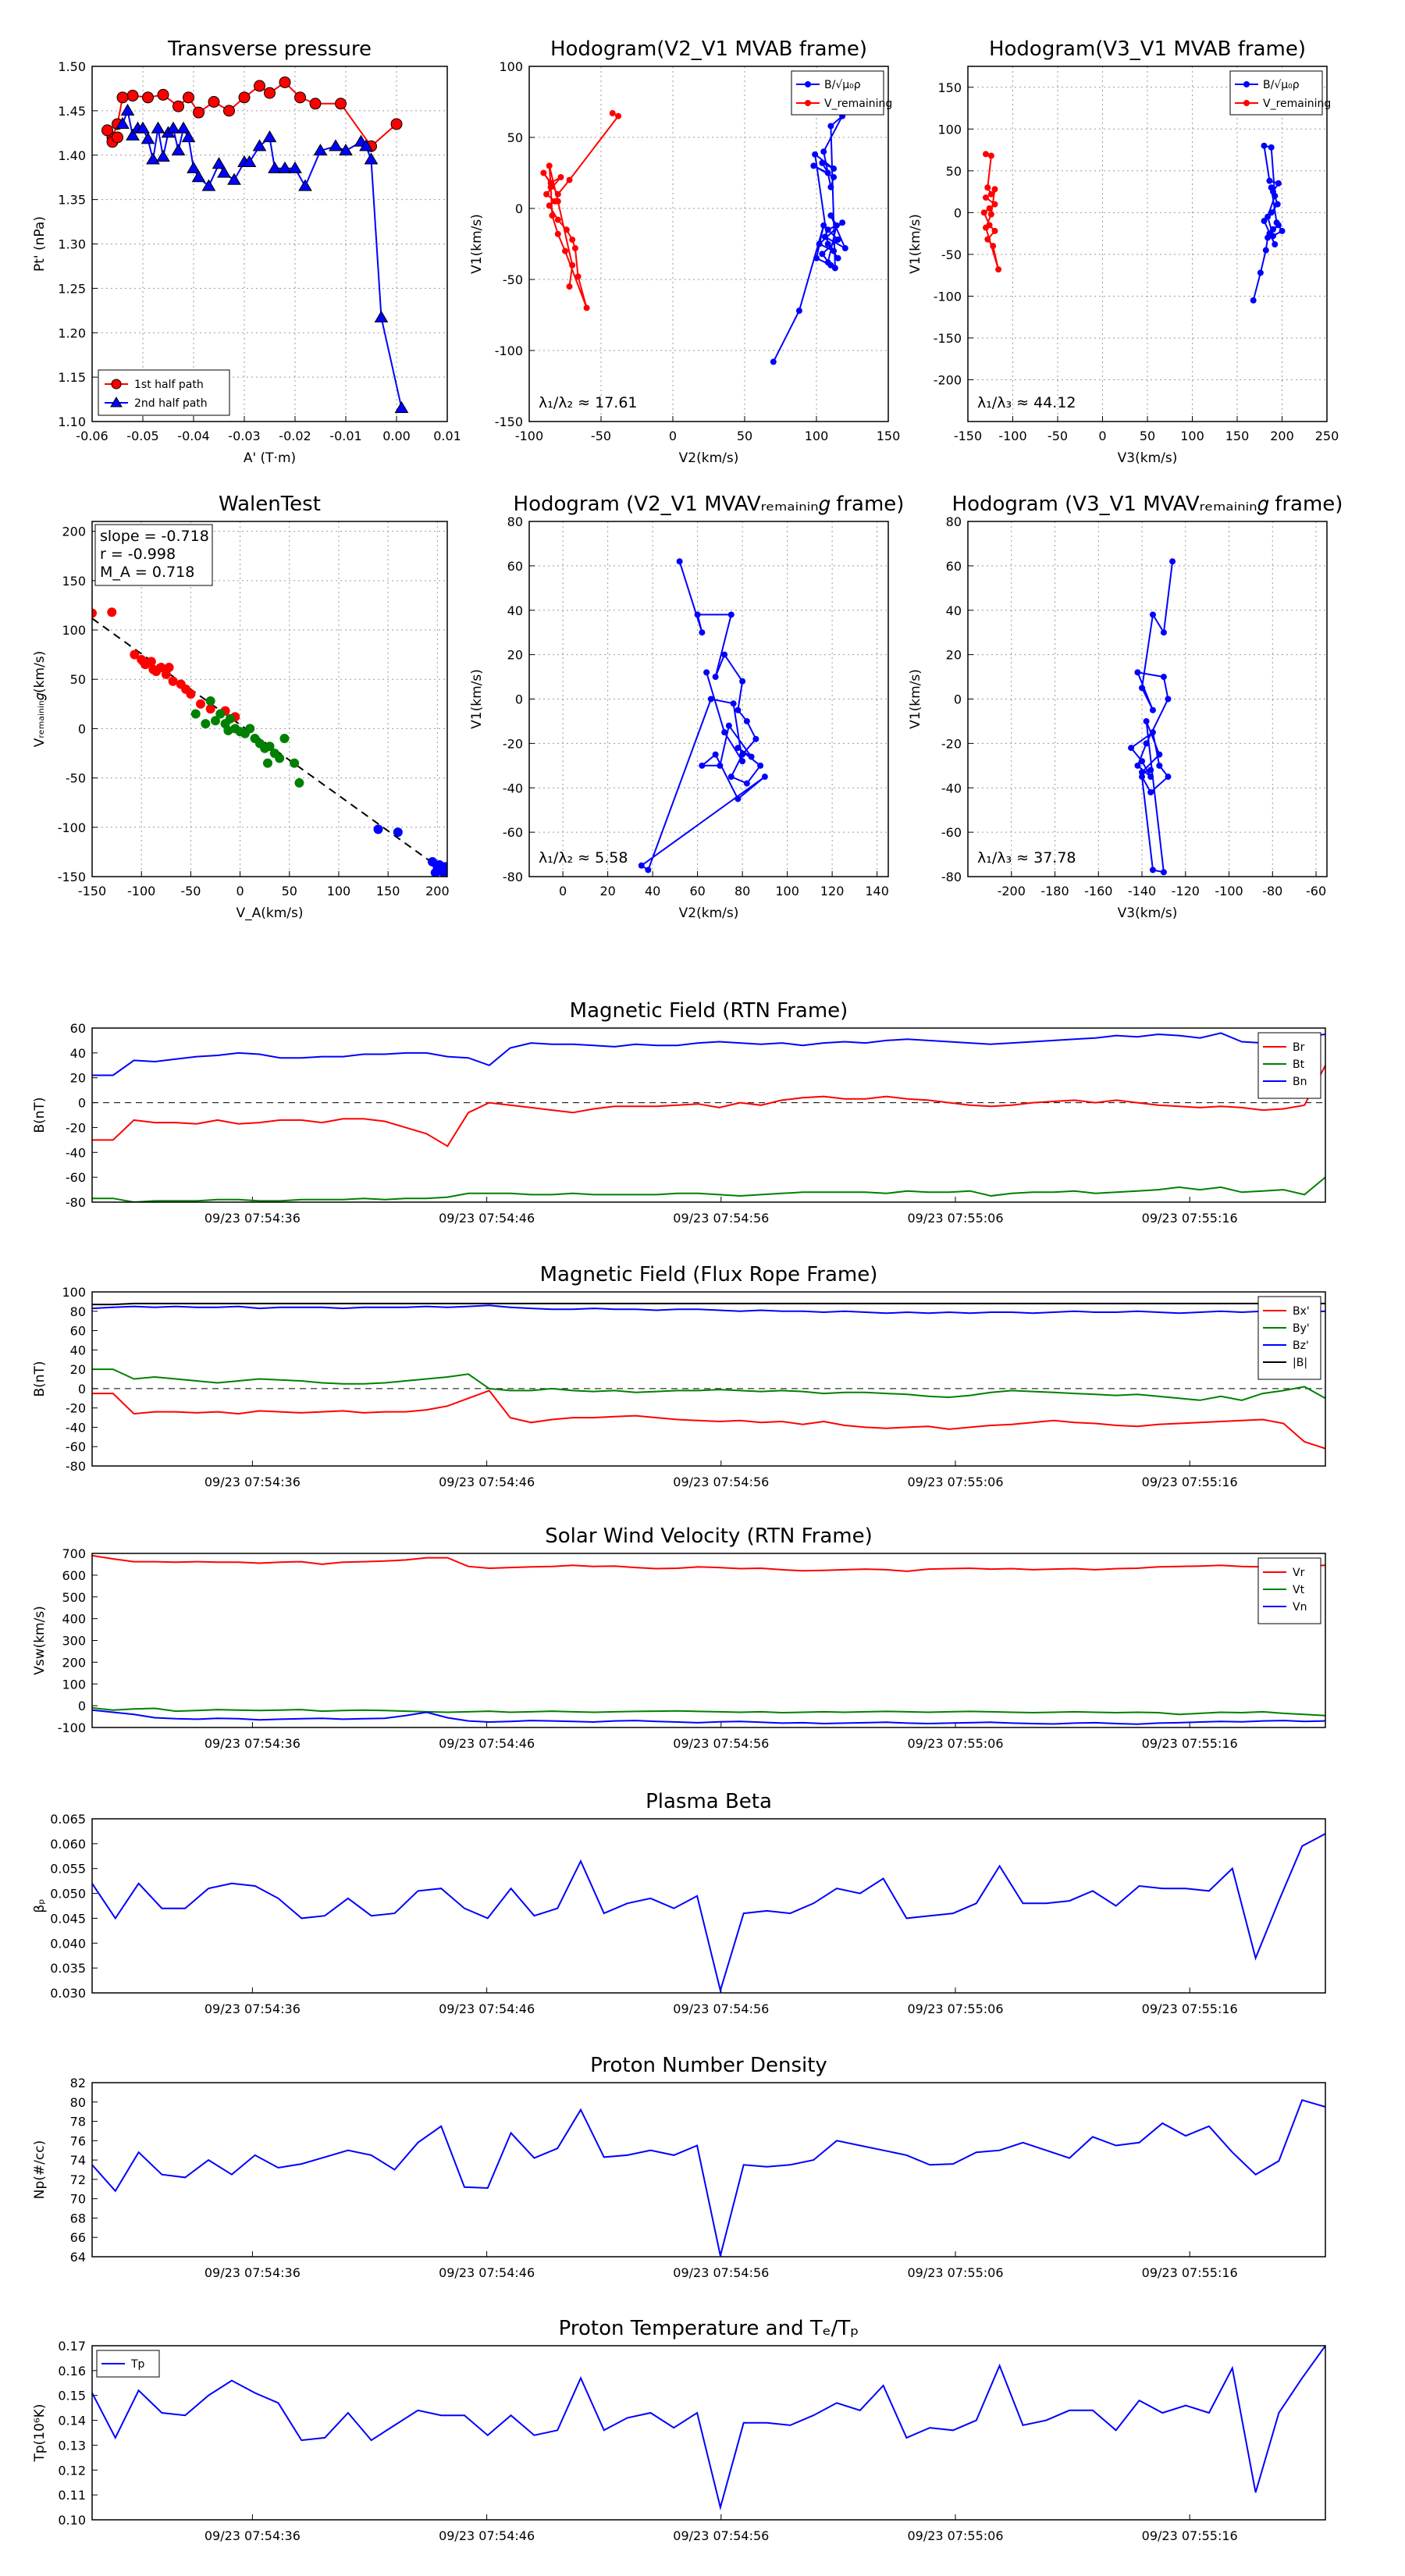 The height and width of the screenshot is (2576, 1405). What do you see at coordinates (1300, 1607) in the screenshot?
I see `legend-label: Vn` at bounding box center [1300, 1607].